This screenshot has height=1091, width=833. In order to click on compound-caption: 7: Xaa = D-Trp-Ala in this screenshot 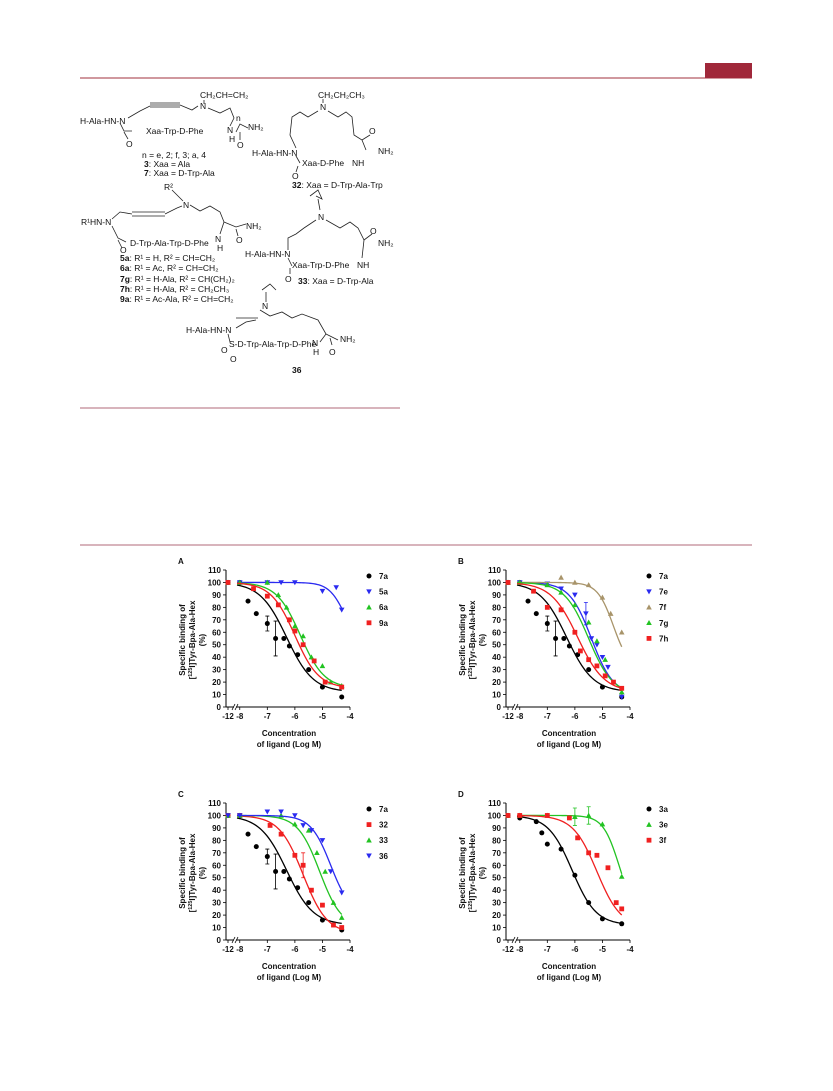, I will do `click(179, 173)`.